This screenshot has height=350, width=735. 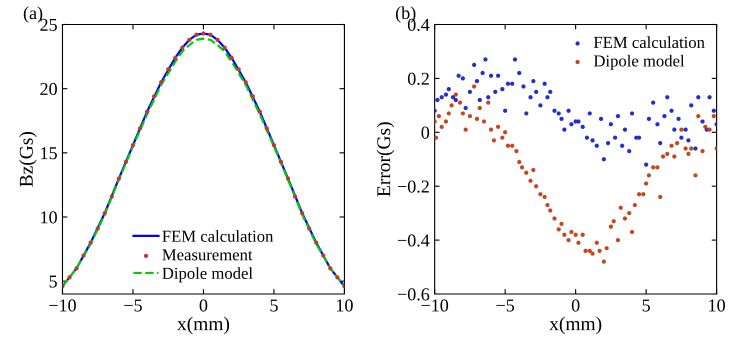 What do you see at coordinates (414, 294) in the screenshot?
I see `y-tick-label: −0.6` at bounding box center [414, 294].